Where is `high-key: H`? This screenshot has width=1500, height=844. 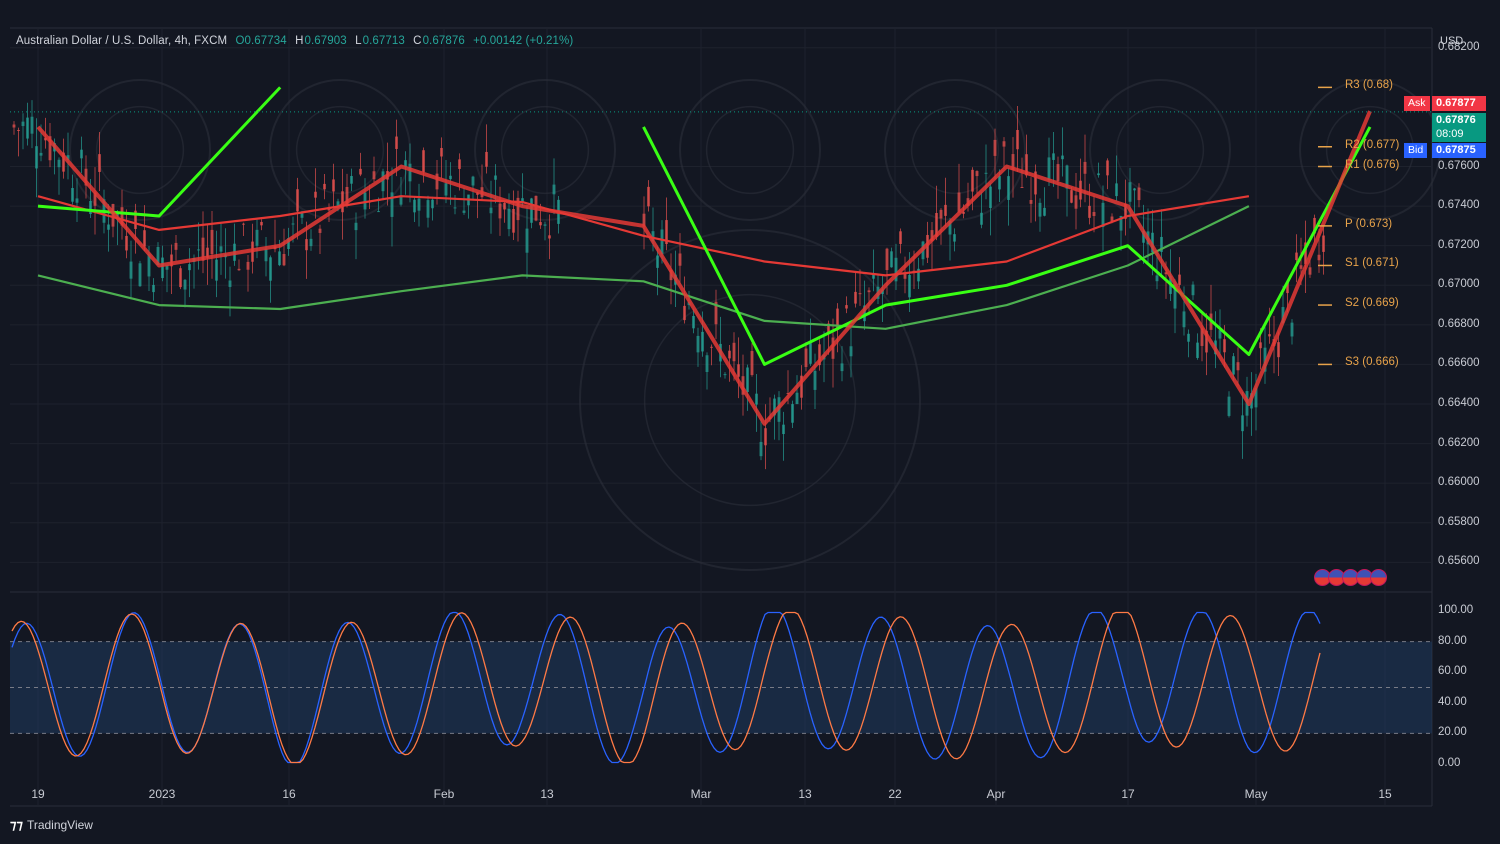
high-key: H is located at coordinates (299, 41).